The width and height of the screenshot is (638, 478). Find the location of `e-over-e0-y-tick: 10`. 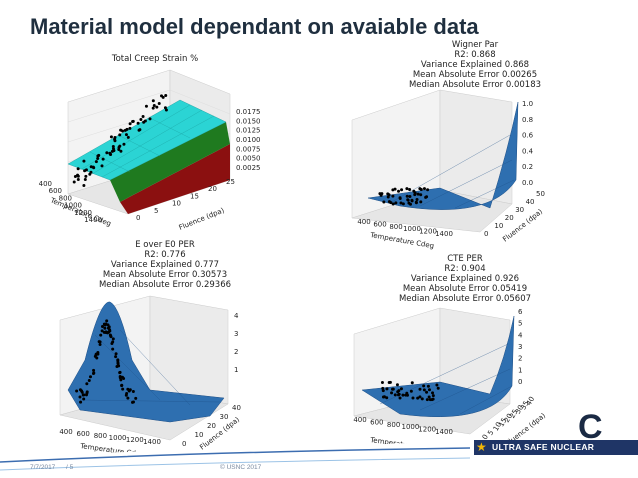

e-over-e0-y-tick: 10 is located at coordinates (199, 435).